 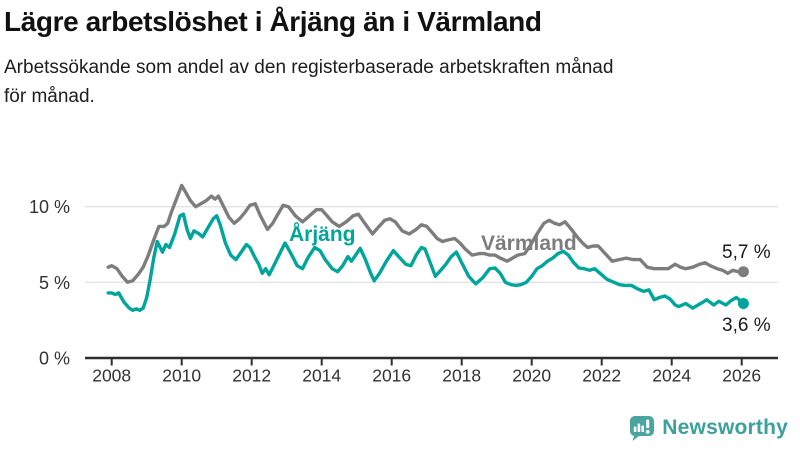 I want to click on y-tick-label: 10 %, so click(x=49, y=207).